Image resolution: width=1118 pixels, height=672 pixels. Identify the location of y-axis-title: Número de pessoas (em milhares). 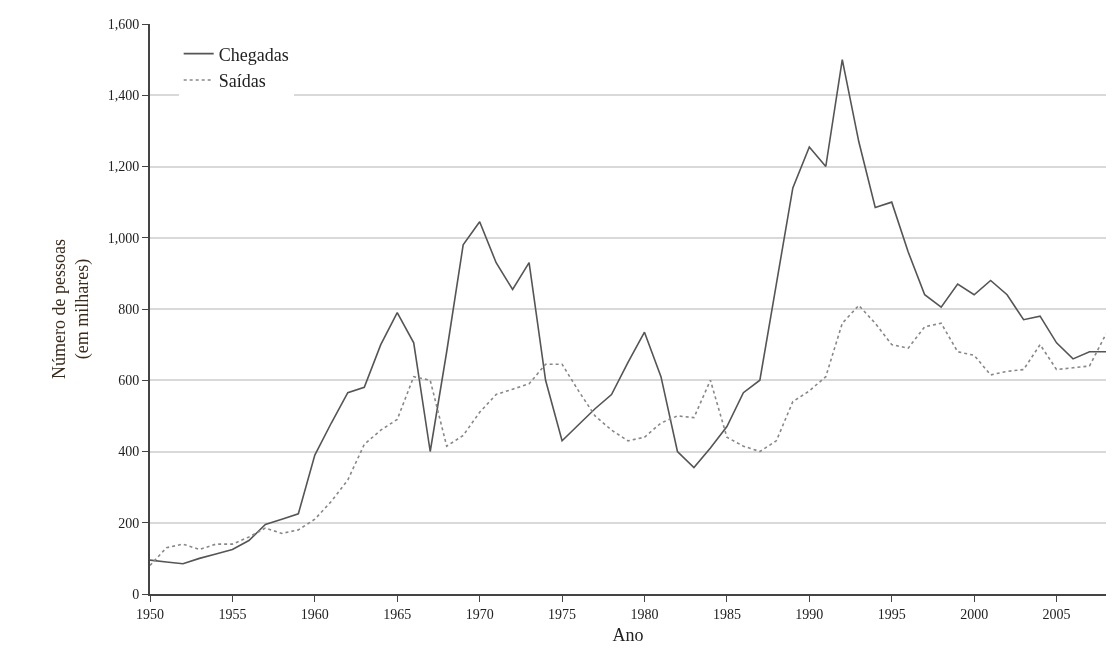
(71, 309).